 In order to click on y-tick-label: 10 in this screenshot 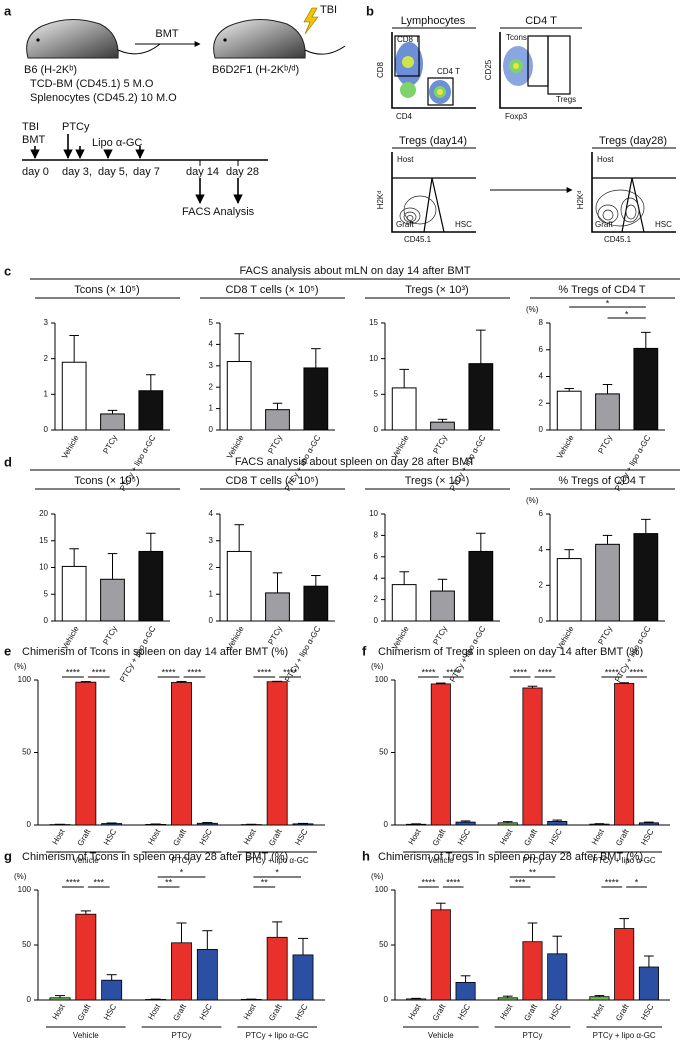, I will do `click(373, 358)`.